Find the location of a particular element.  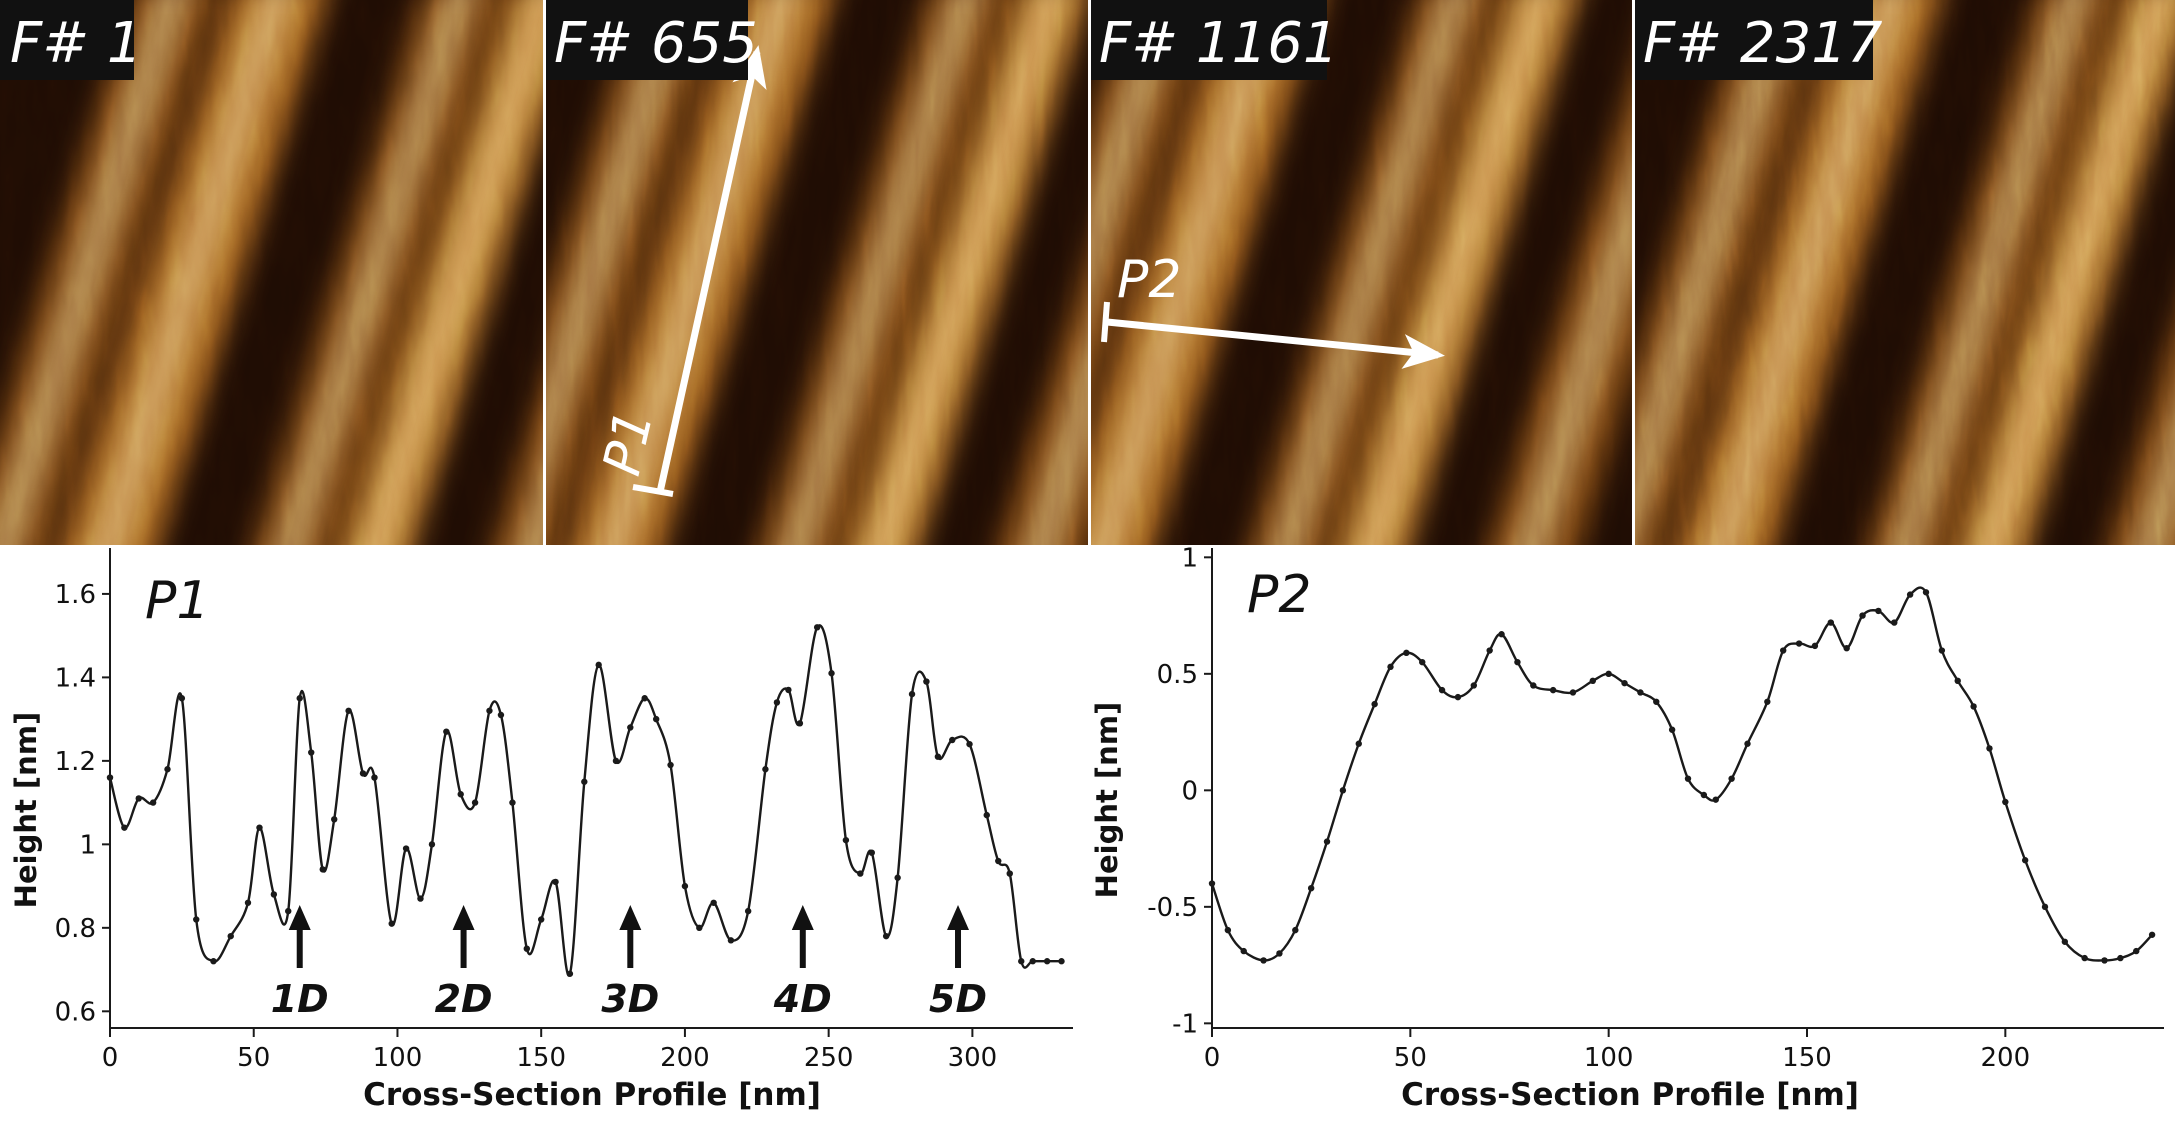

y-tick-label: 1 is located at coordinates (1189, 558).